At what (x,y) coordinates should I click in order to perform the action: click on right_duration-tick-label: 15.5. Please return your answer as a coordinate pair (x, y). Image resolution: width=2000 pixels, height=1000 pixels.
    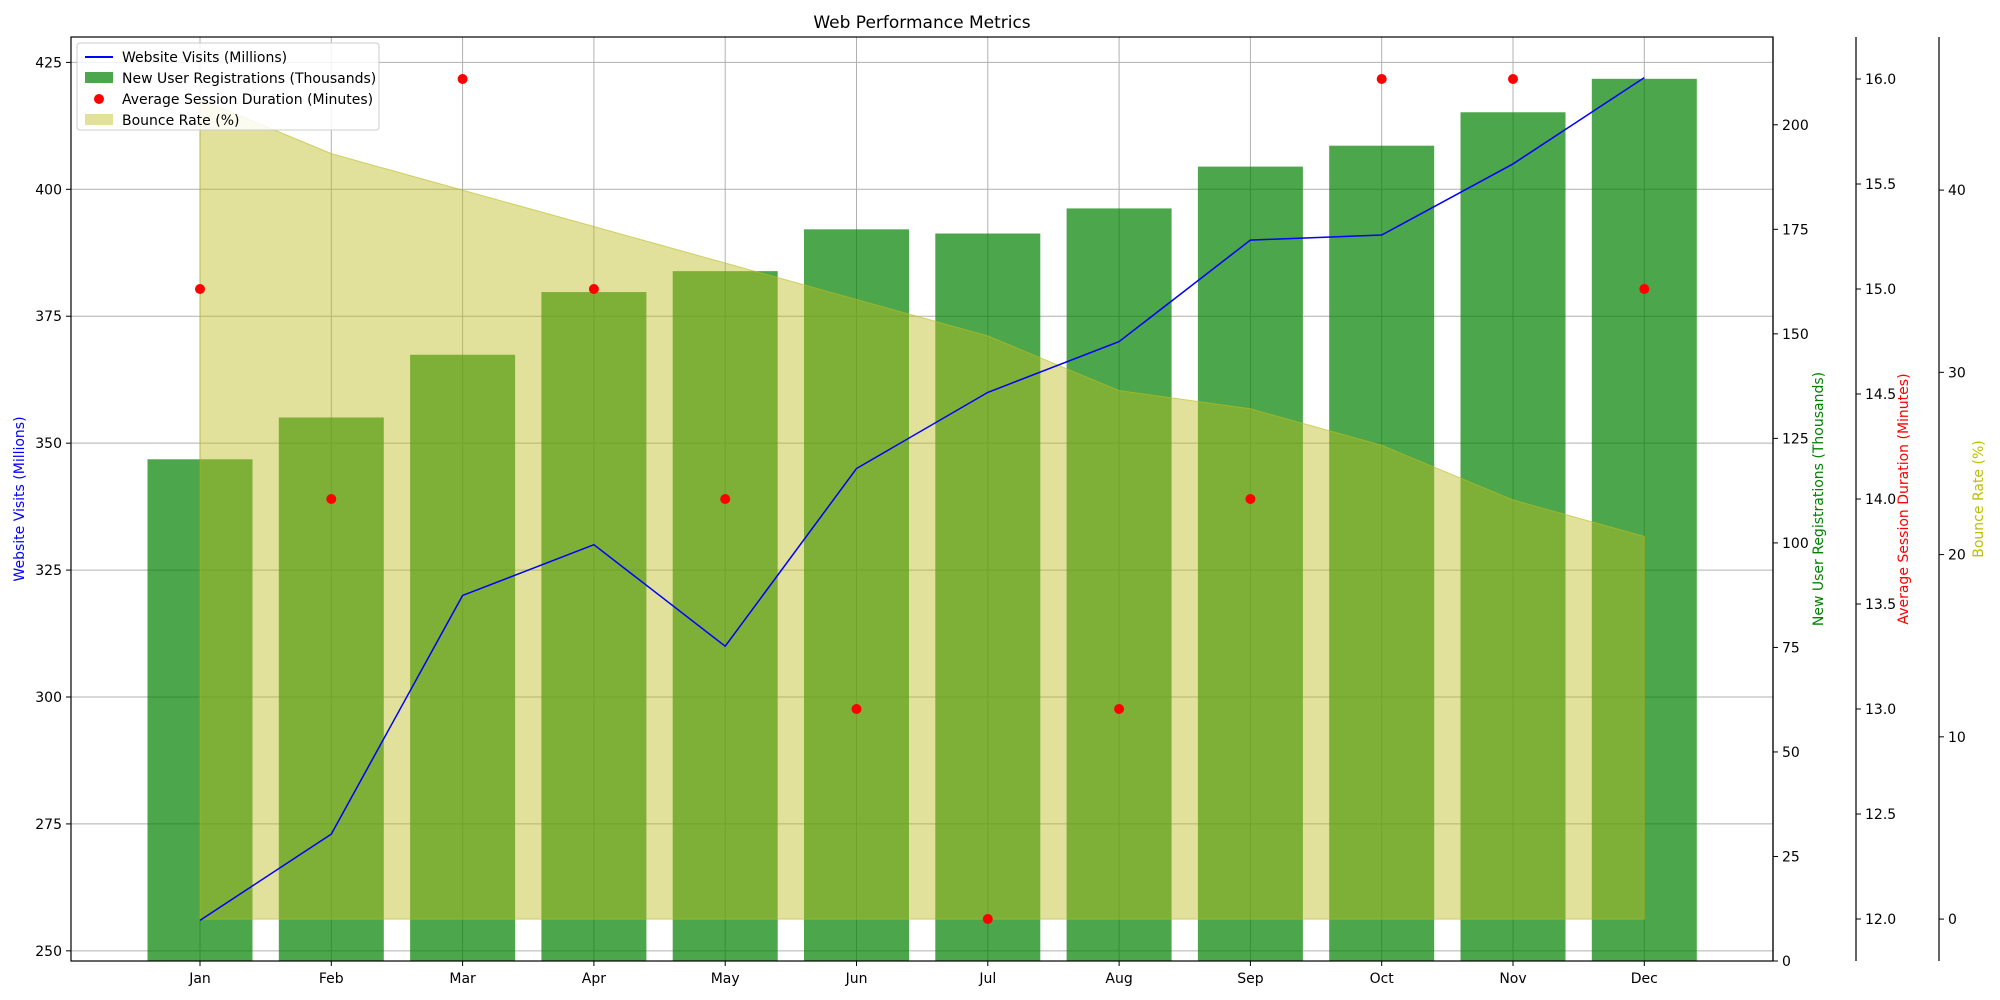
    Looking at the image, I should click on (1880, 185).